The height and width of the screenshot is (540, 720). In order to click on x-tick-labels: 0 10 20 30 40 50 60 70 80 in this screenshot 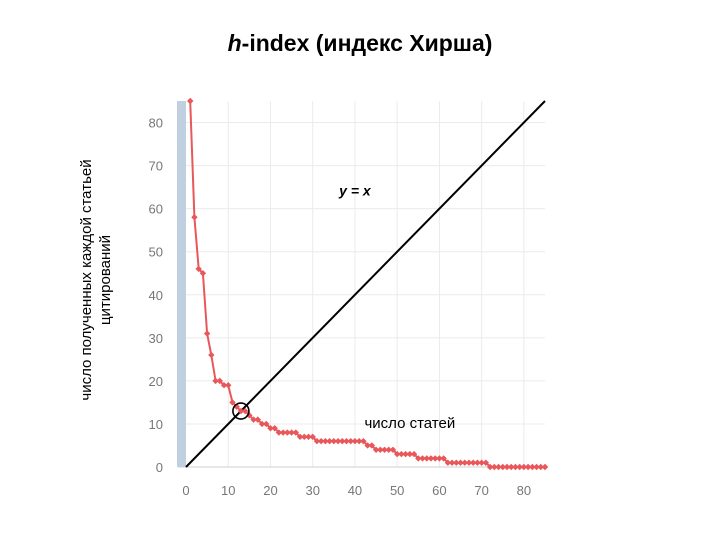, I will do `click(356, 490)`.